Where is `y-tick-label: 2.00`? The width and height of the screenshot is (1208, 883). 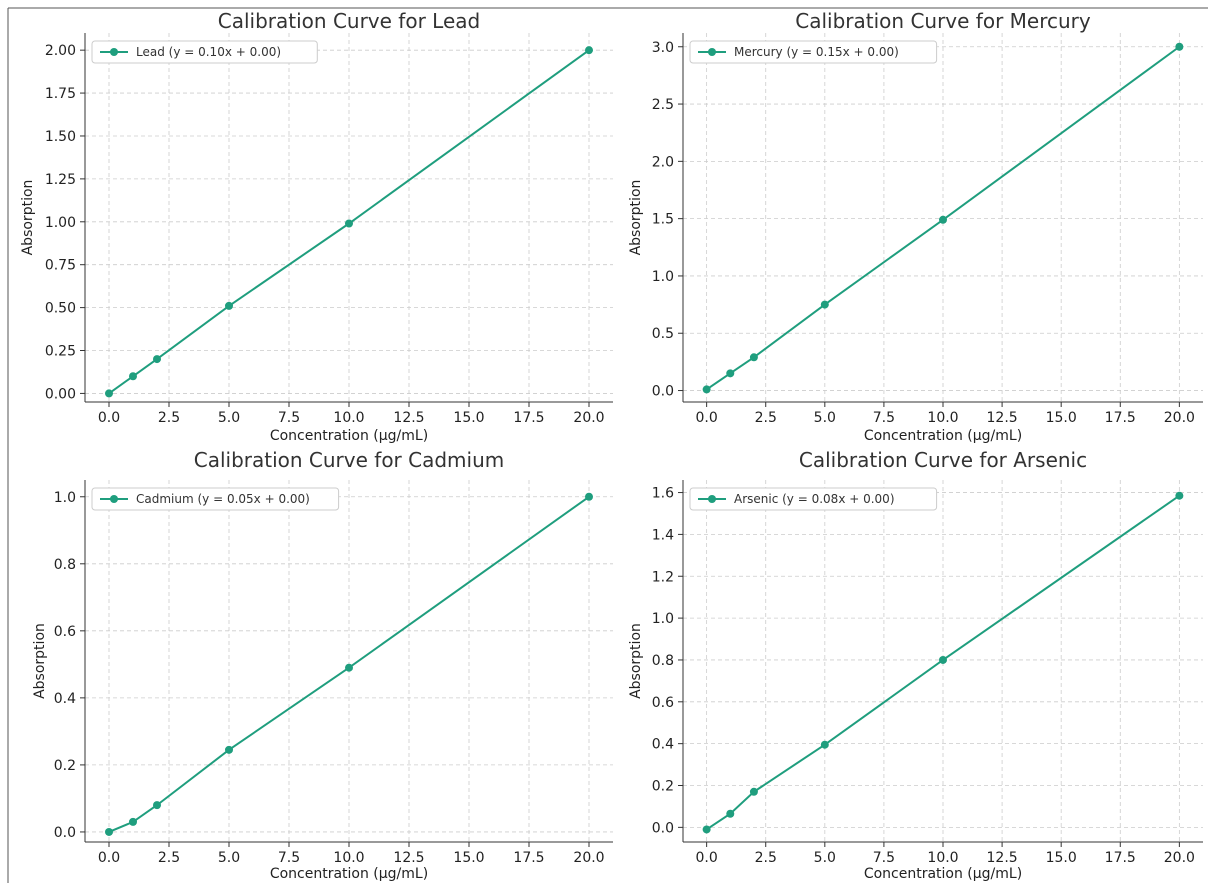 y-tick-label: 2.00 is located at coordinates (60, 51).